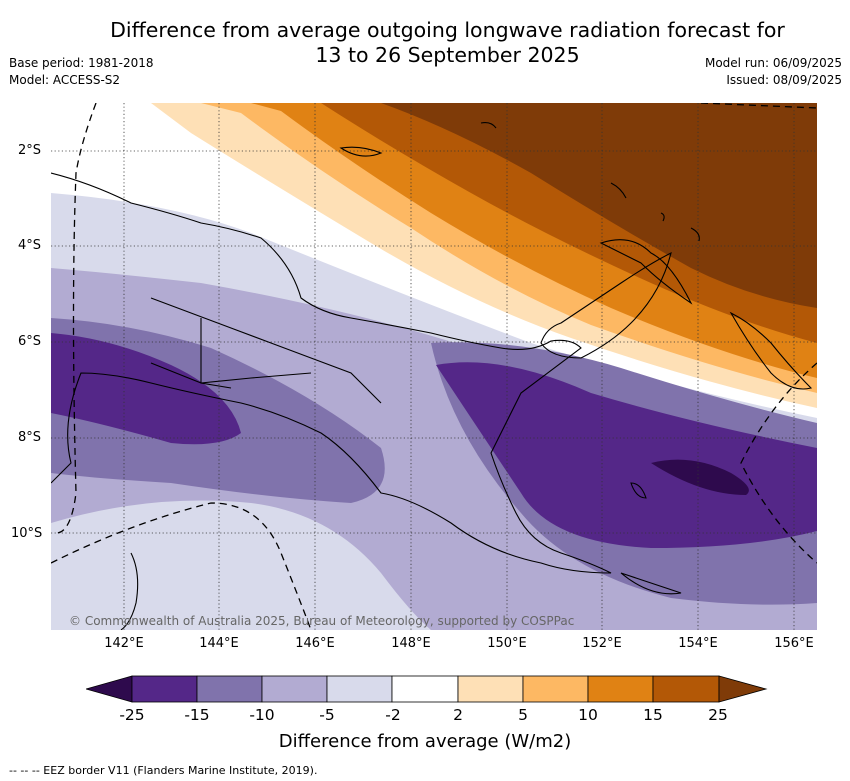 The width and height of the screenshot is (850, 781). What do you see at coordinates (773, 63) in the screenshot?
I see `model-run-label: Model run: 06/09/2025` at bounding box center [773, 63].